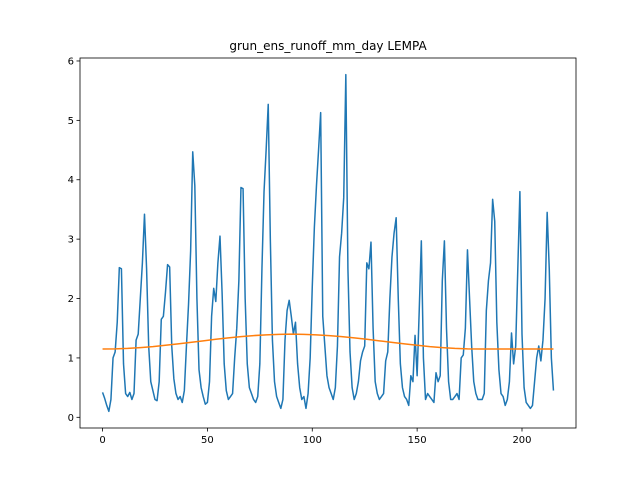 This screenshot has width=640, height=480. I want to click on x-tick-label: 50, so click(207, 440).